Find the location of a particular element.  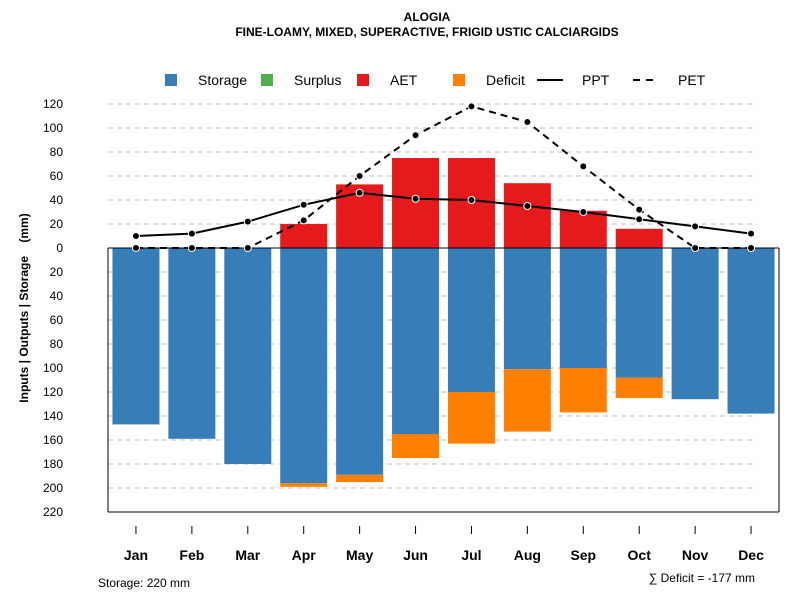

x-tick-label: Sep is located at coordinates (583, 555).